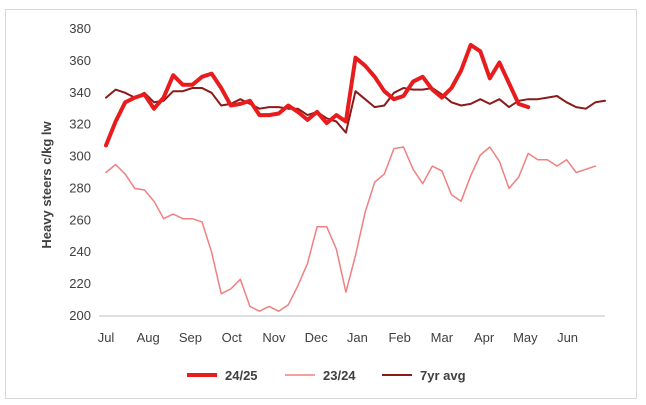  Describe the element at coordinates (357, 337) in the screenshot. I see `x-tick-label: Jan` at that location.